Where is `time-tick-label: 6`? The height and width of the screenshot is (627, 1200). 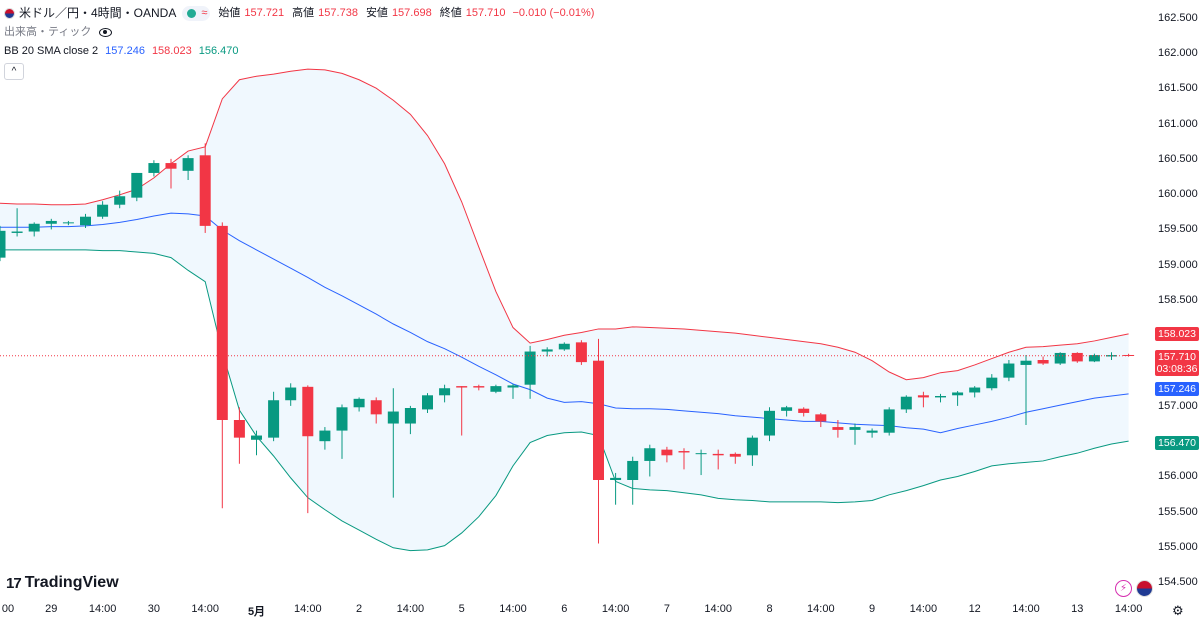
time-tick-label: 6 is located at coordinates (564, 609).